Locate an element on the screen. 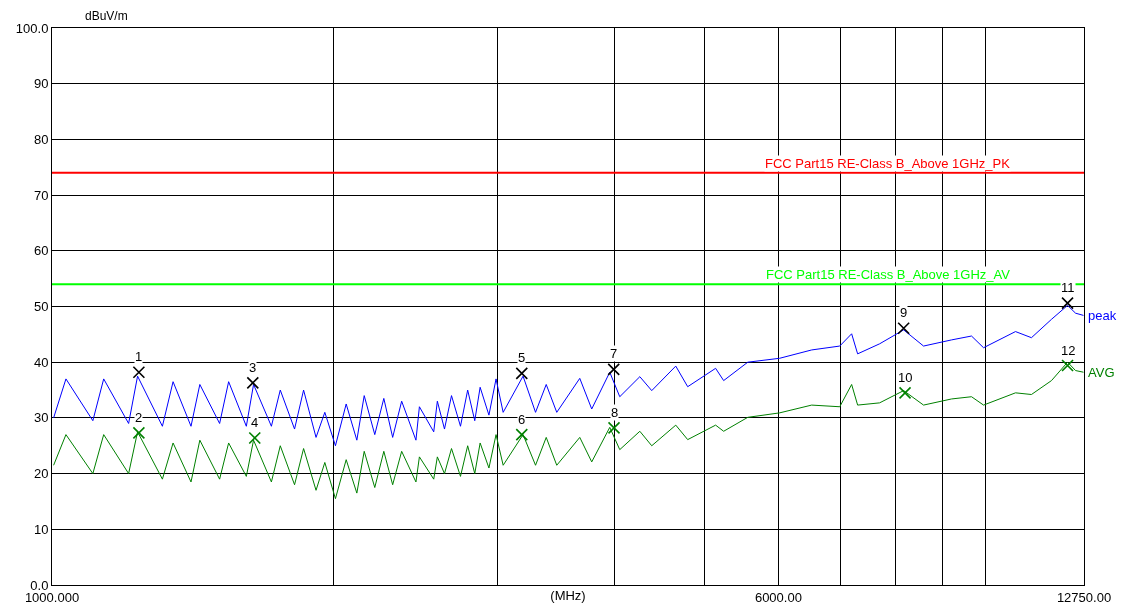 This screenshot has height=603, width=1124. annotation: 4 is located at coordinates (255, 422).